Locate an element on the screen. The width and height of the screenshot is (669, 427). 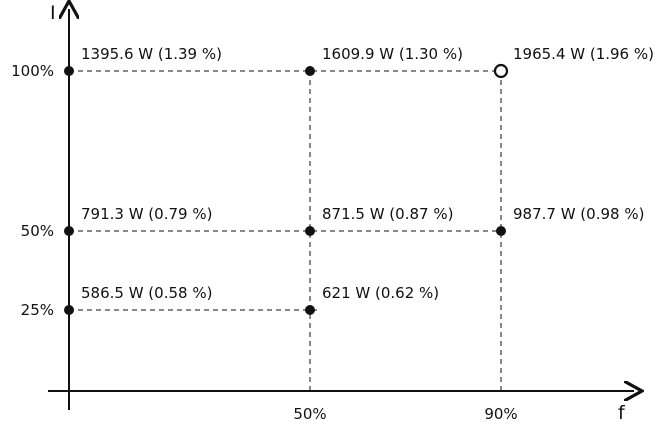
y-tick-label: 100% is located at coordinates (32, 71).